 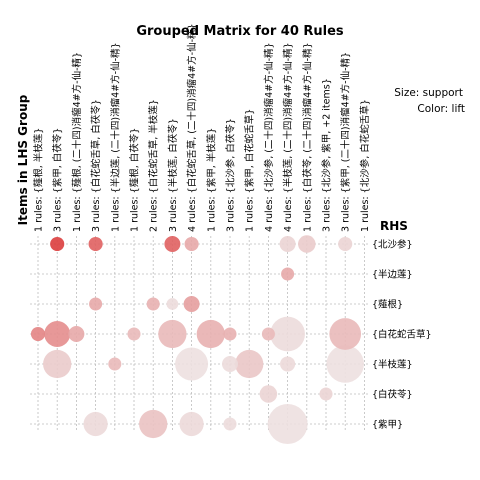 What do you see at coordinates (211, 180) in the screenshot?
I see `lhs-group-label: 1 rules: {紫甲, 半枝莲}` at bounding box center [211, 180].